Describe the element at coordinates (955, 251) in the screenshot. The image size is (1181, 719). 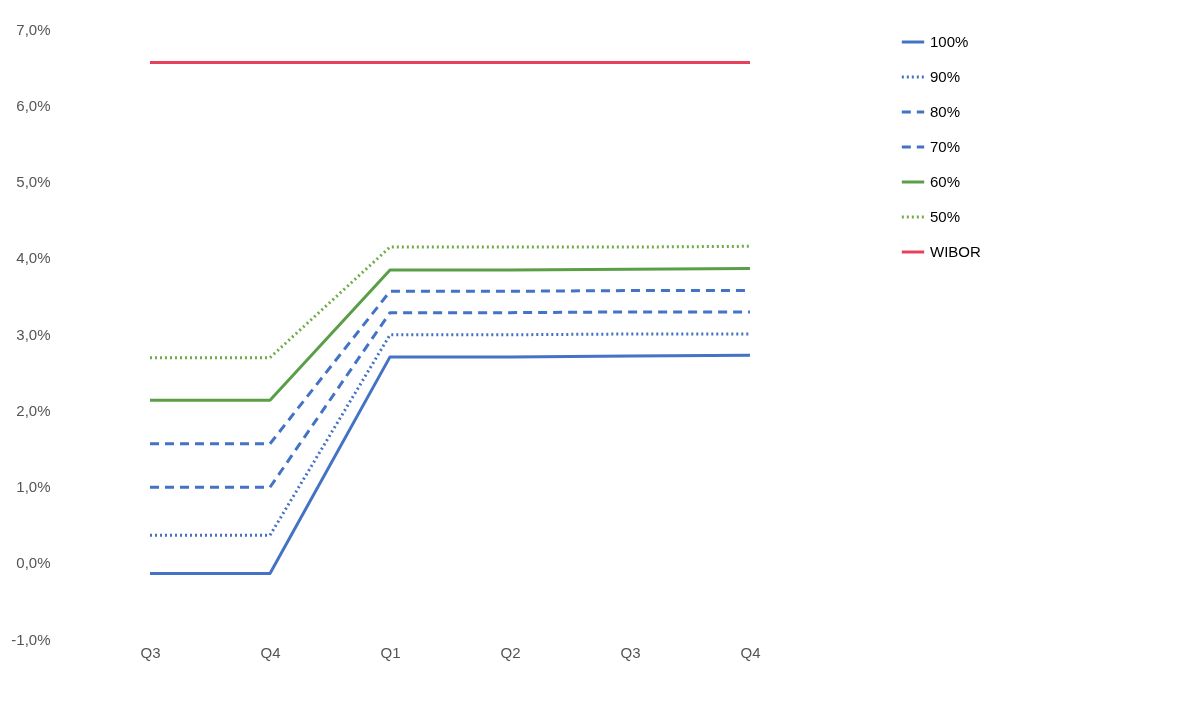
I see `legend-label: WIBOR` at that location.